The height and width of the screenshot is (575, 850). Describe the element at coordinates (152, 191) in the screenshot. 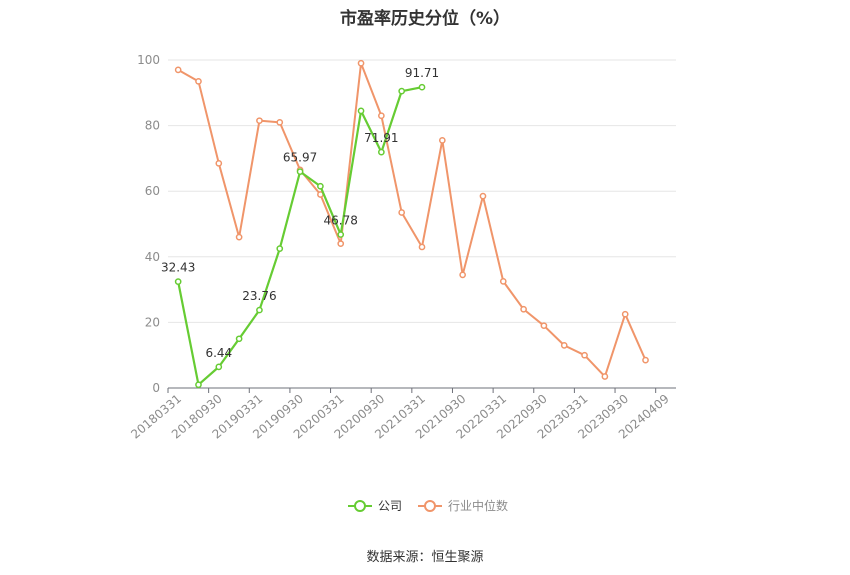

I see `y-tick-label: 60` at that location.